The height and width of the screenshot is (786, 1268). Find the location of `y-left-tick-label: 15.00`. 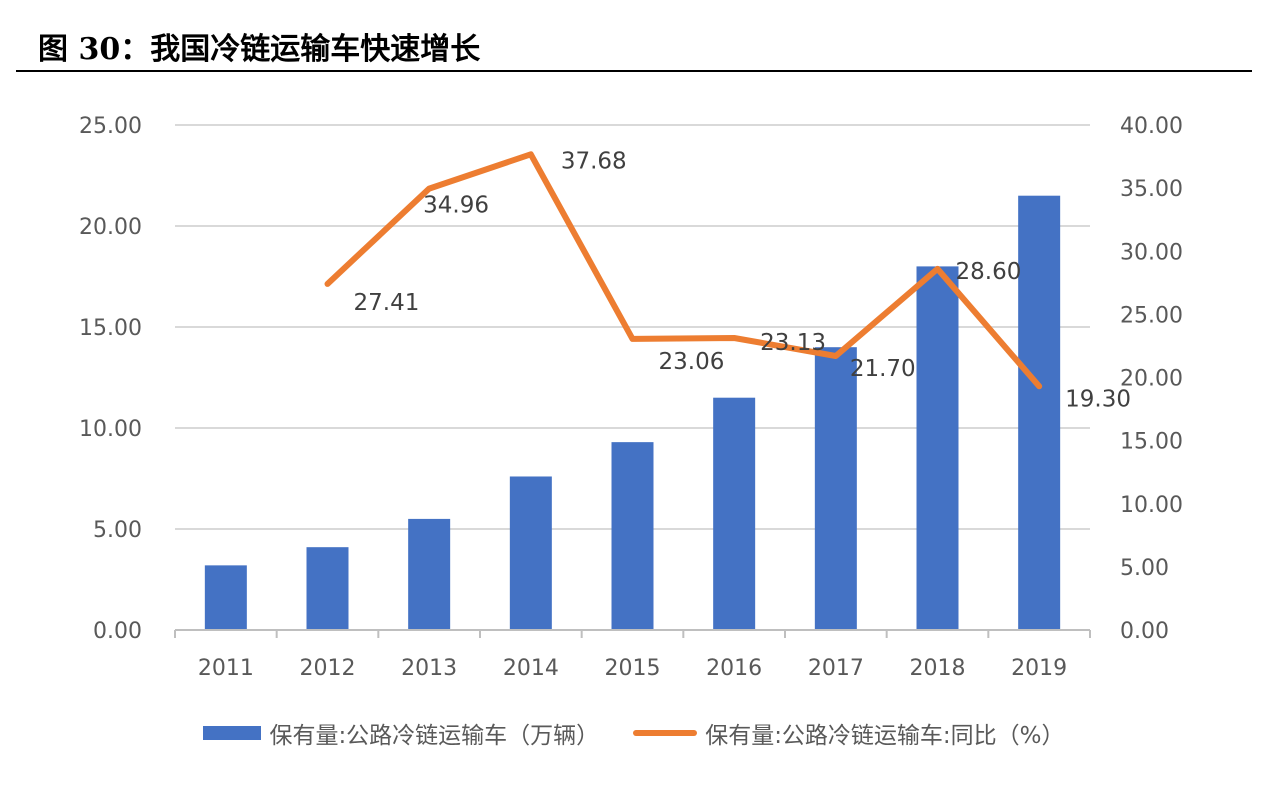

y-left-tick-label: 15.00 is located at coordinates (110, 328).